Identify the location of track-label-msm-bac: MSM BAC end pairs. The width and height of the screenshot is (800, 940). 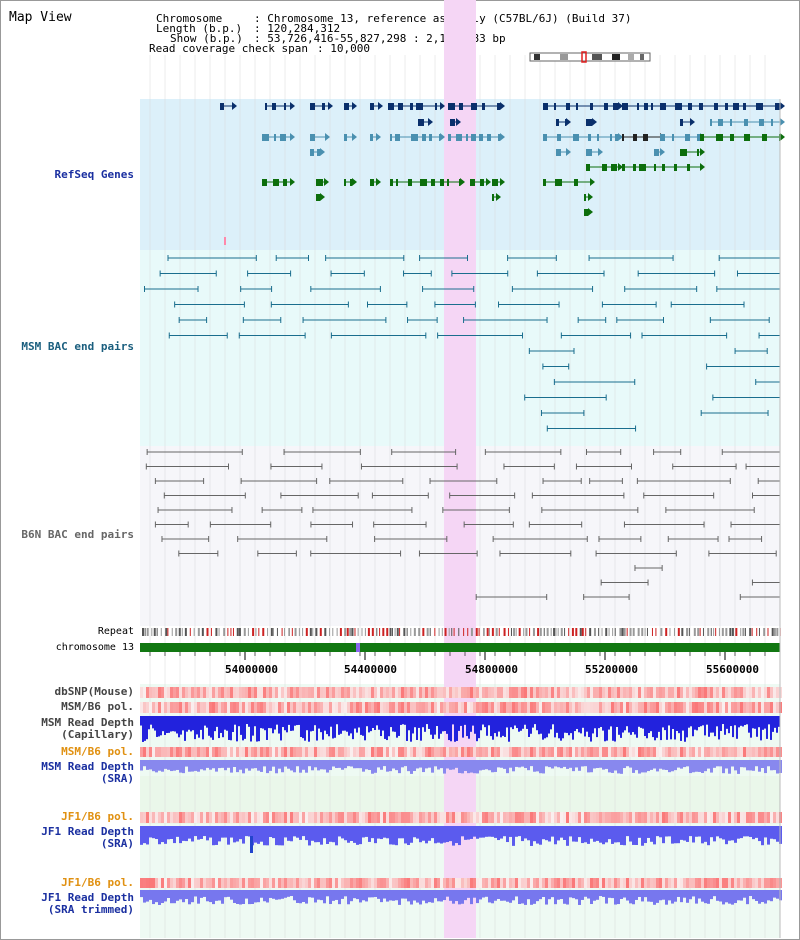
(77, 346).